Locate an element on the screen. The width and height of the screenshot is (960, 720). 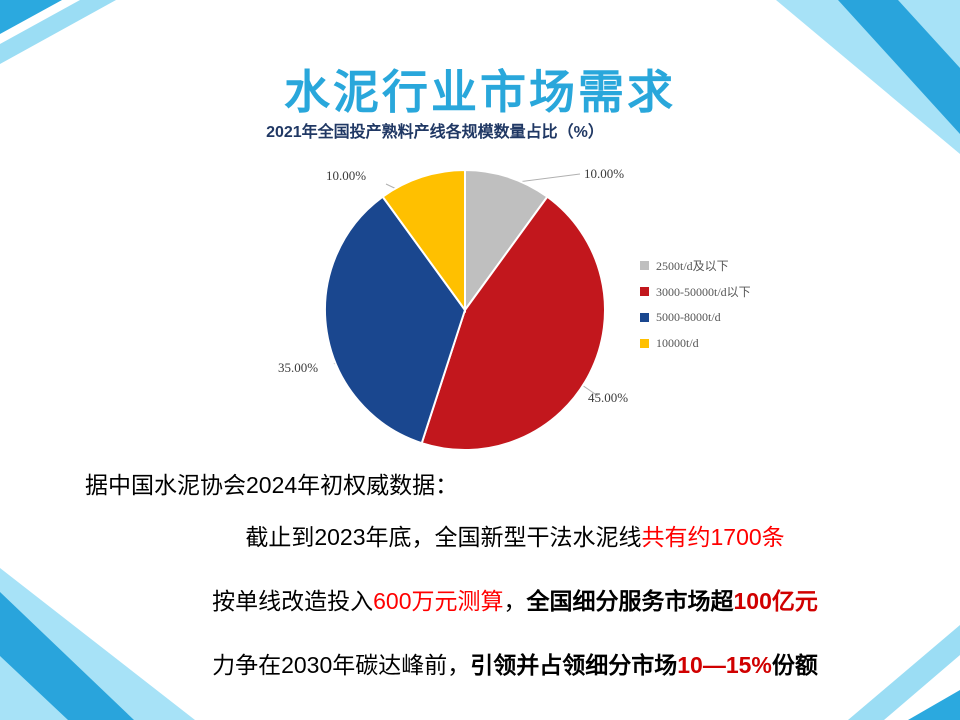
text-segment: 力争在2030年碳达峰前， is located at coordinates (341, 665).